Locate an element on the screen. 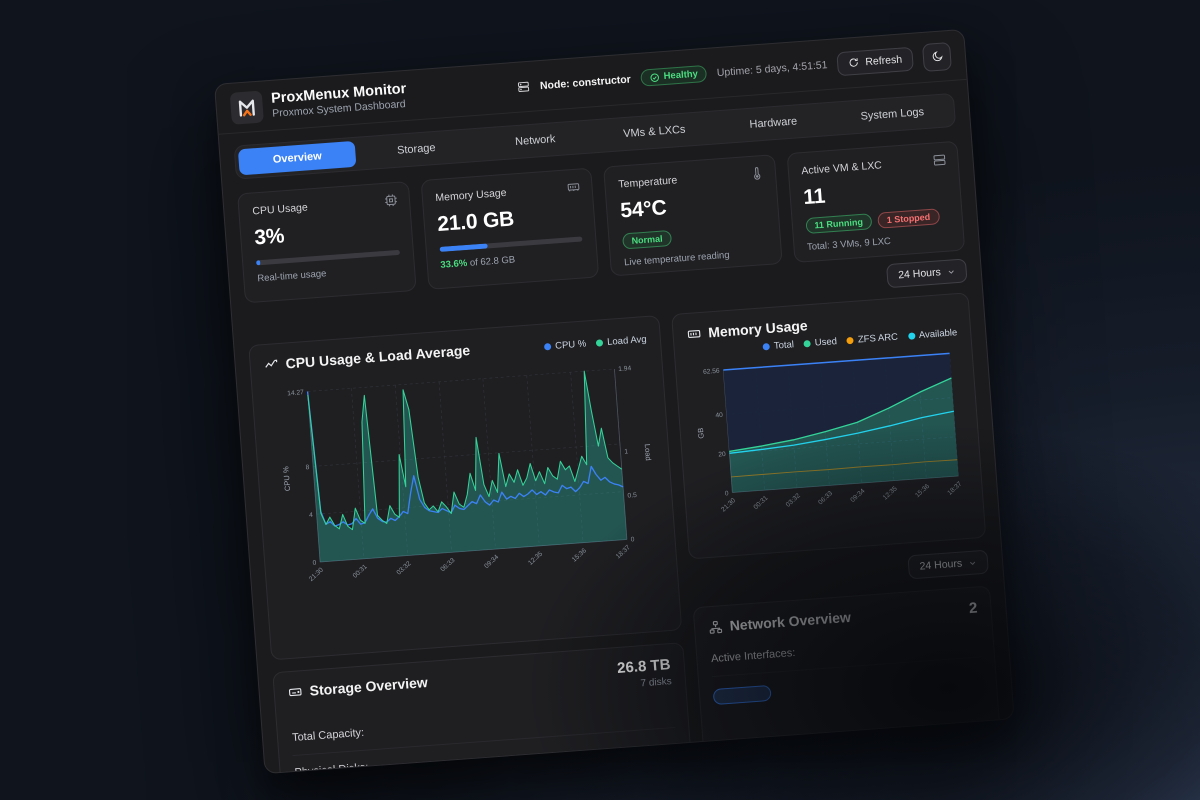  node-name: Node: constructor is located at coordinates (585, 82).